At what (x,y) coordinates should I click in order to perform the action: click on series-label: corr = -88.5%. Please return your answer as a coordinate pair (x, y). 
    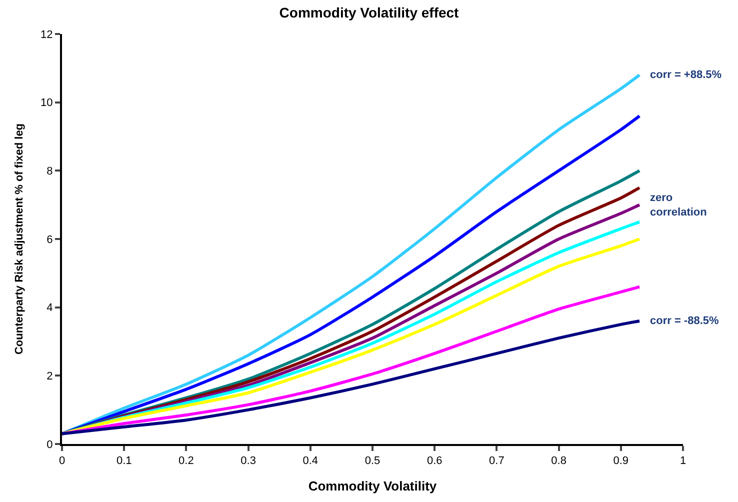
    Looking at the image, I should click on (685, 321).